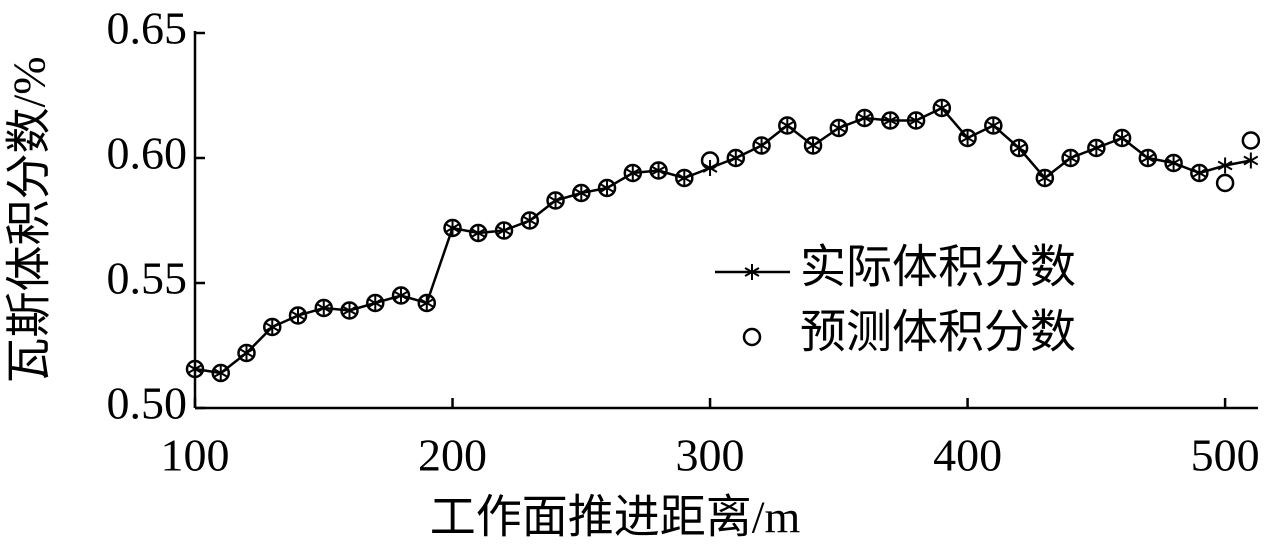 The width and height of the screenshot is (1269, 558). Describe the element at coordinates (147, 278) in the screenshot. I see `y-tick-label: 0.55` at that location.